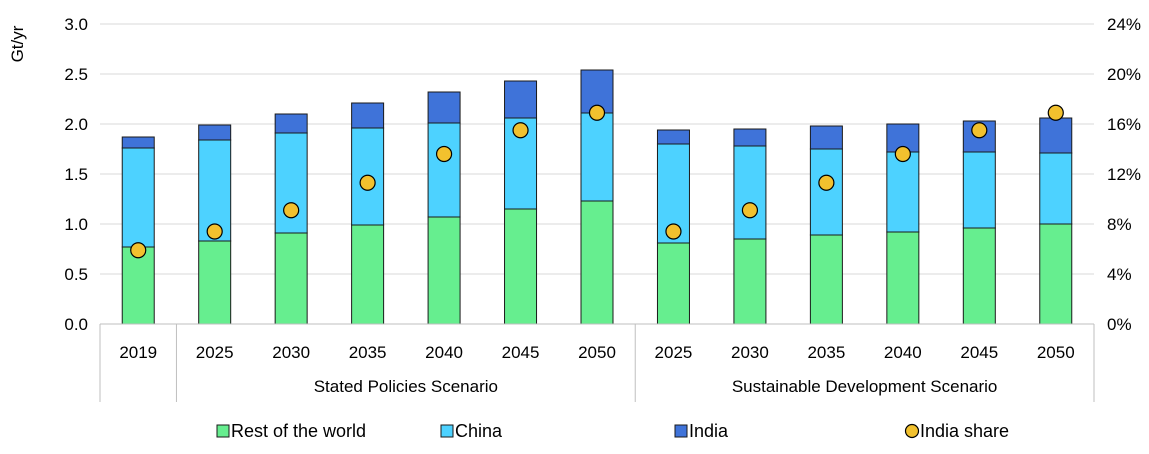  What do you see at coordinates (406, 386) in the screenshot?
I see `group-label: Stated Policies Scenario` at bounding box center [406, 386].